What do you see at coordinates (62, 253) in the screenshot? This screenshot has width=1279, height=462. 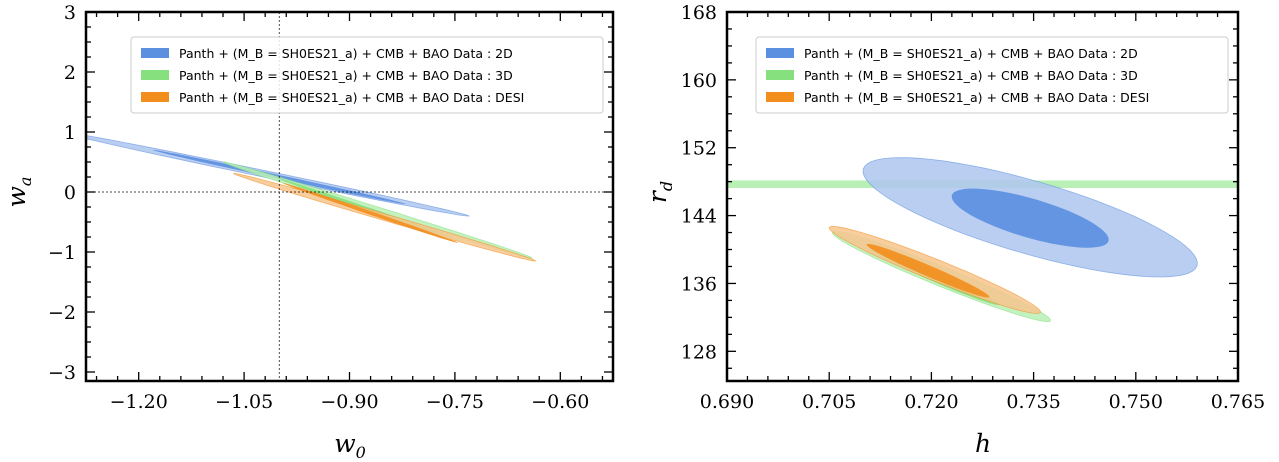 I see `y-tick-label: −1` at bounding box center [62, 253].